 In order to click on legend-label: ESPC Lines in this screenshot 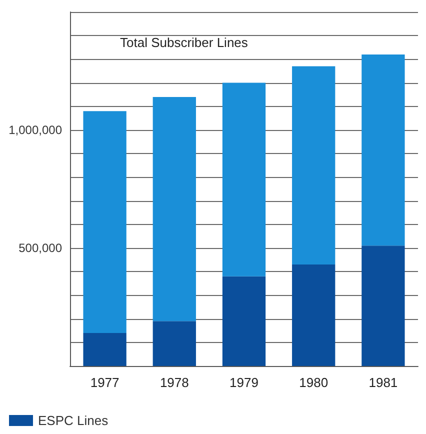, I will do `click(73, 420)`.